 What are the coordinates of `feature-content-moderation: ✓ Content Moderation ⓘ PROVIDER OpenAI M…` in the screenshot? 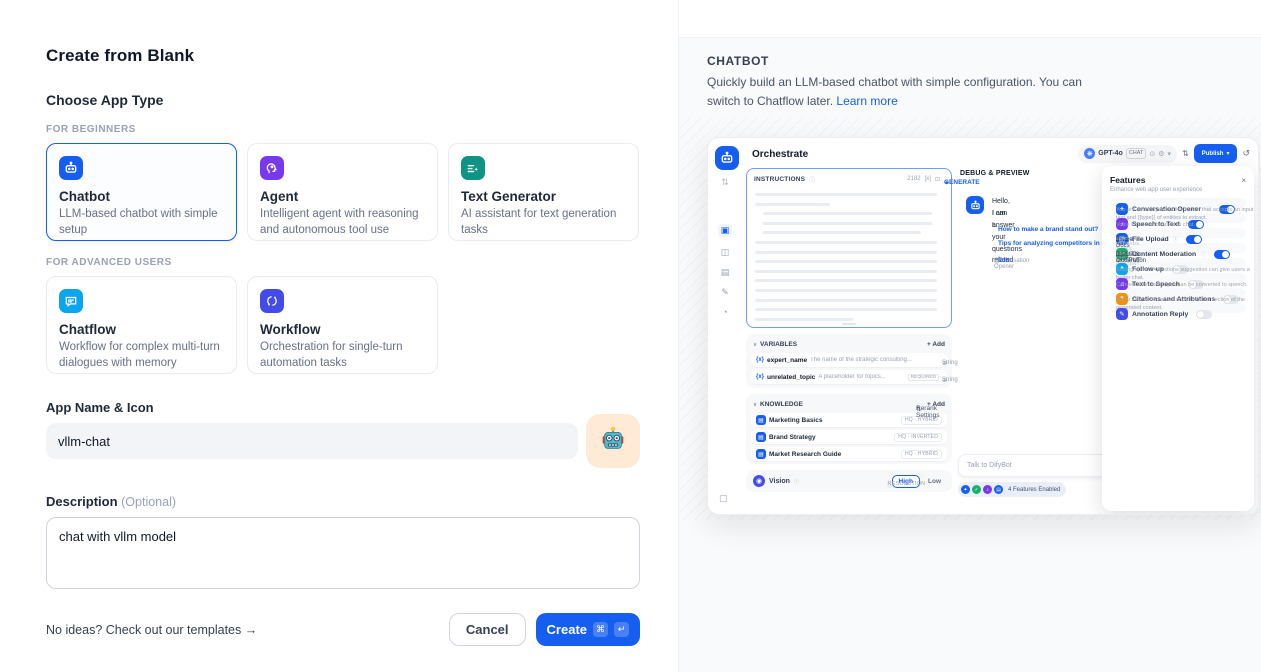 It's located at (1178, 254).